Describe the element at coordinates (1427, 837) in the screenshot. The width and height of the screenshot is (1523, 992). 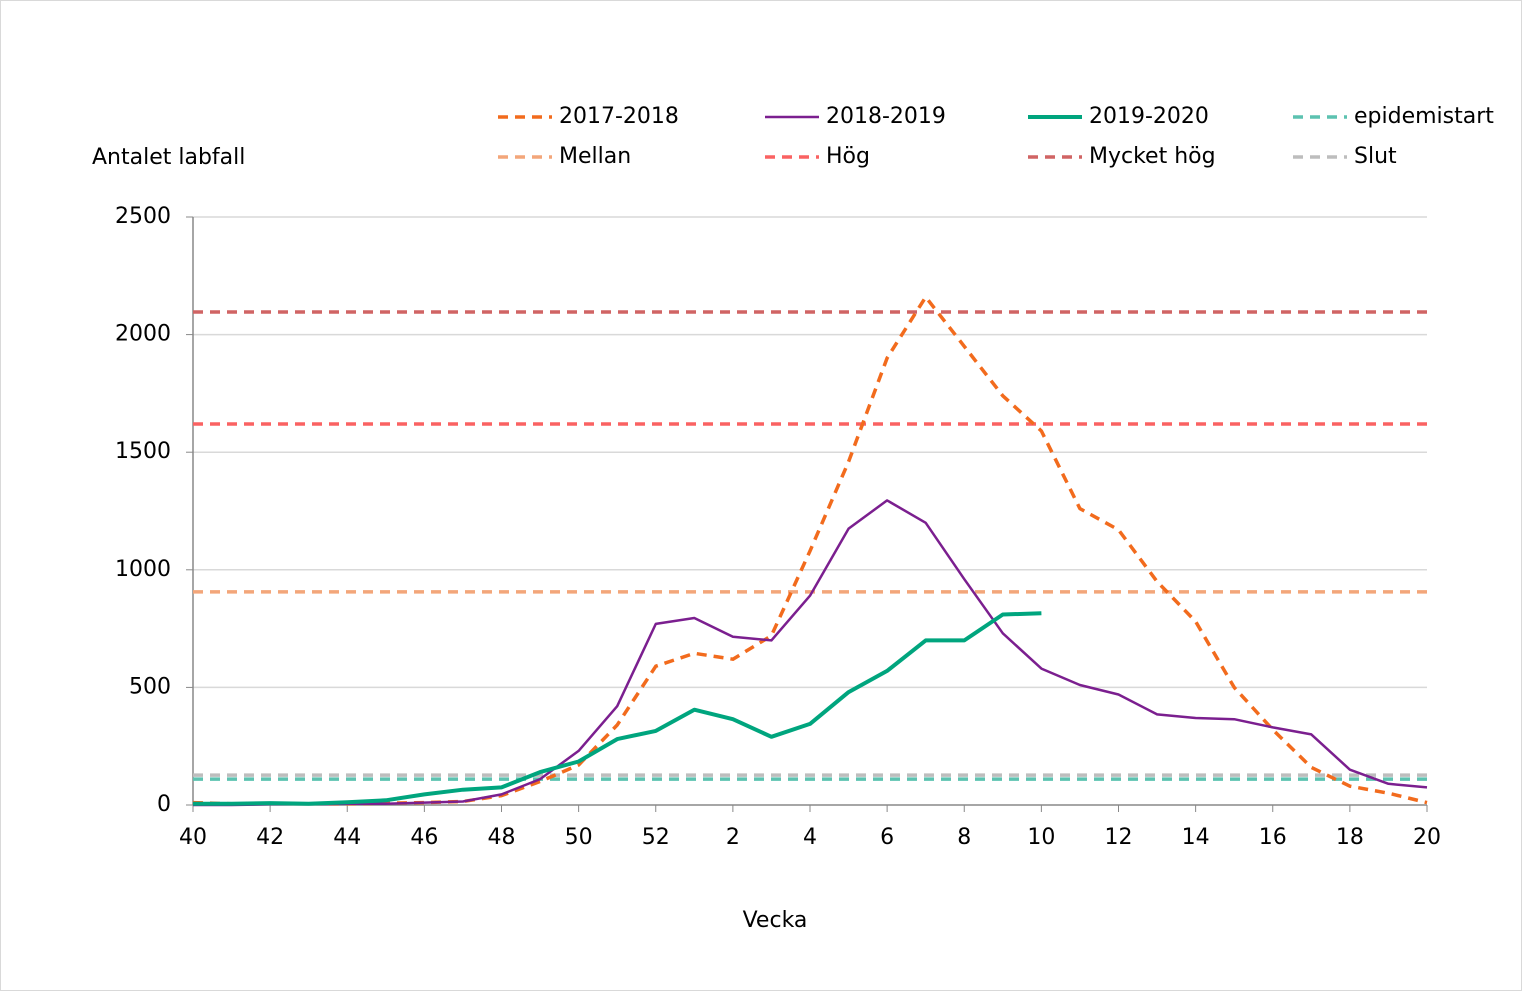
I see `x-tick-label: 20` at that location.